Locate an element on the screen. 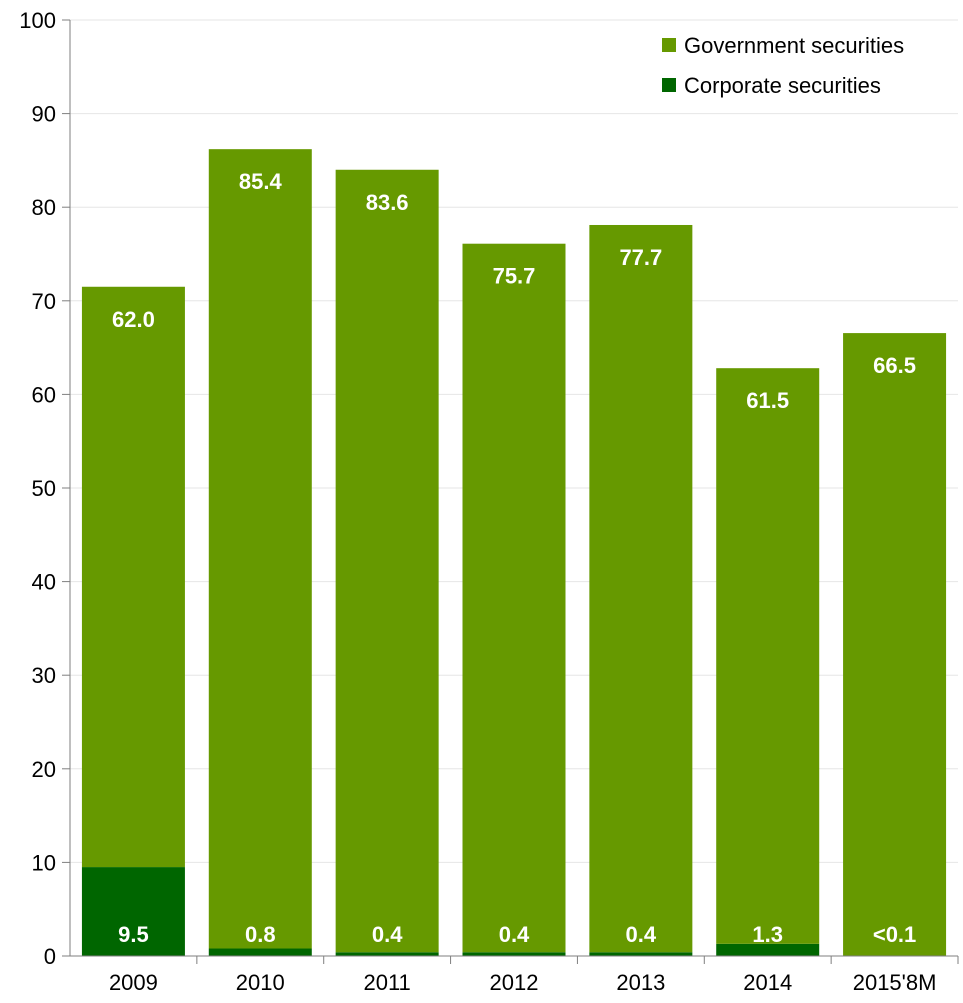  x-tick-label: 2009 is located at coordinates (133, 982).